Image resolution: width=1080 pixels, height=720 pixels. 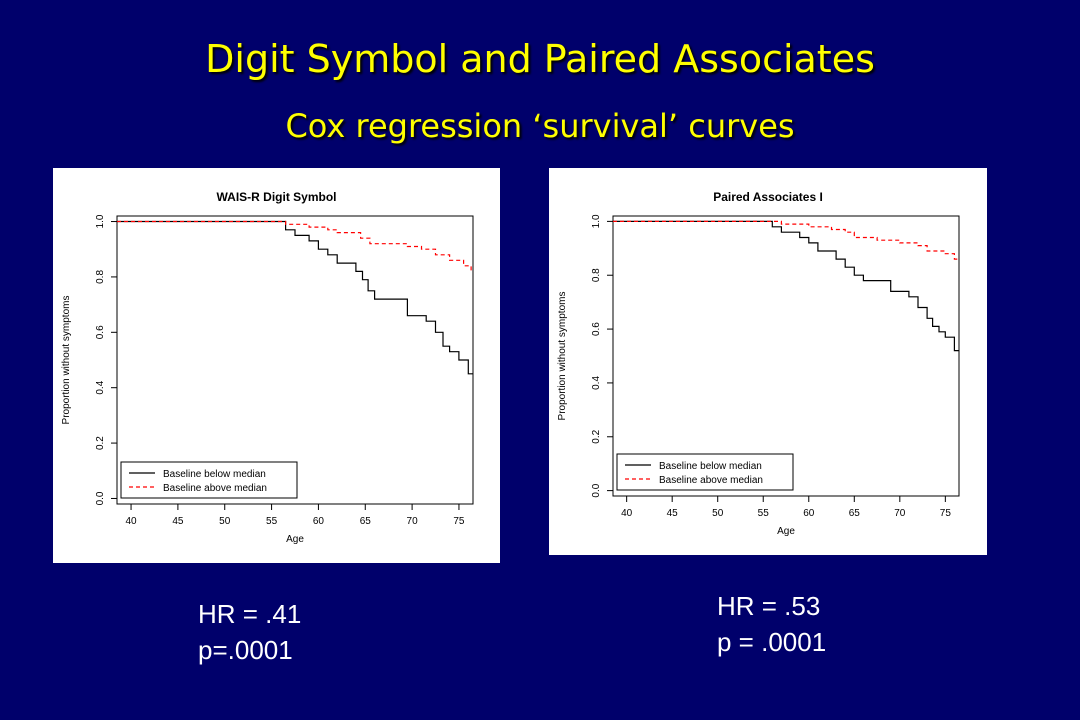 What do you see at coordinates (772, 642) in the screenshot?
I see `p-value-paired-associates: p = .0001` at bounding box center [772, 642].